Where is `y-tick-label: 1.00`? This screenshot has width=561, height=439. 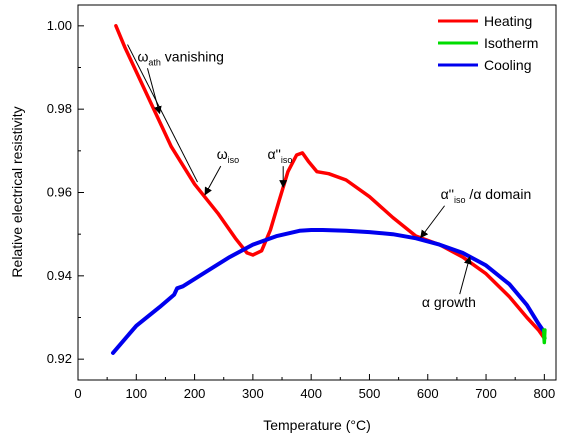
y-tick-label: 1.00 is located at coordinates (59, 25).